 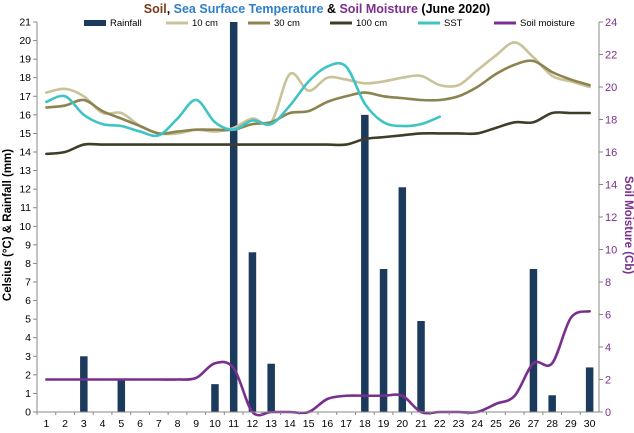 What do you see at coordinates (159, 424) in the screenshot?
I see `x-tick-label: 7` at bounding box center [159, 424].